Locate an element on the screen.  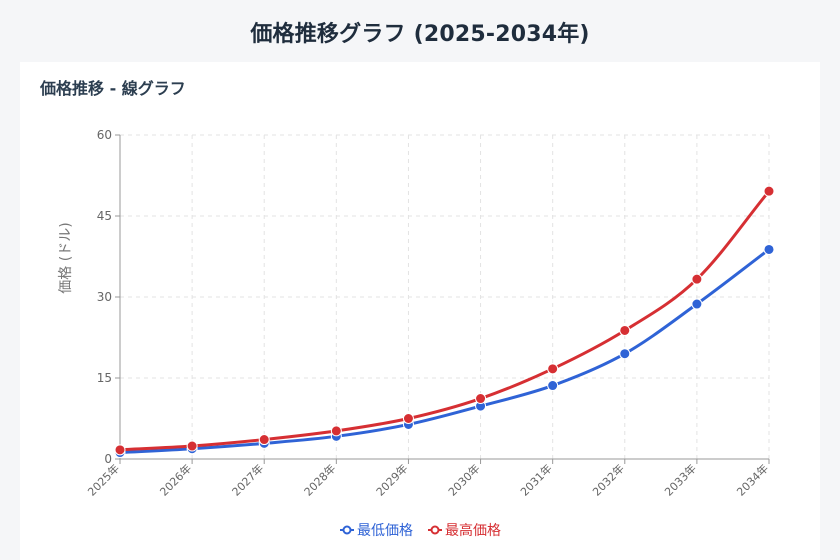
x-tick-label: 2029年 is located at coordinates (391, 479).